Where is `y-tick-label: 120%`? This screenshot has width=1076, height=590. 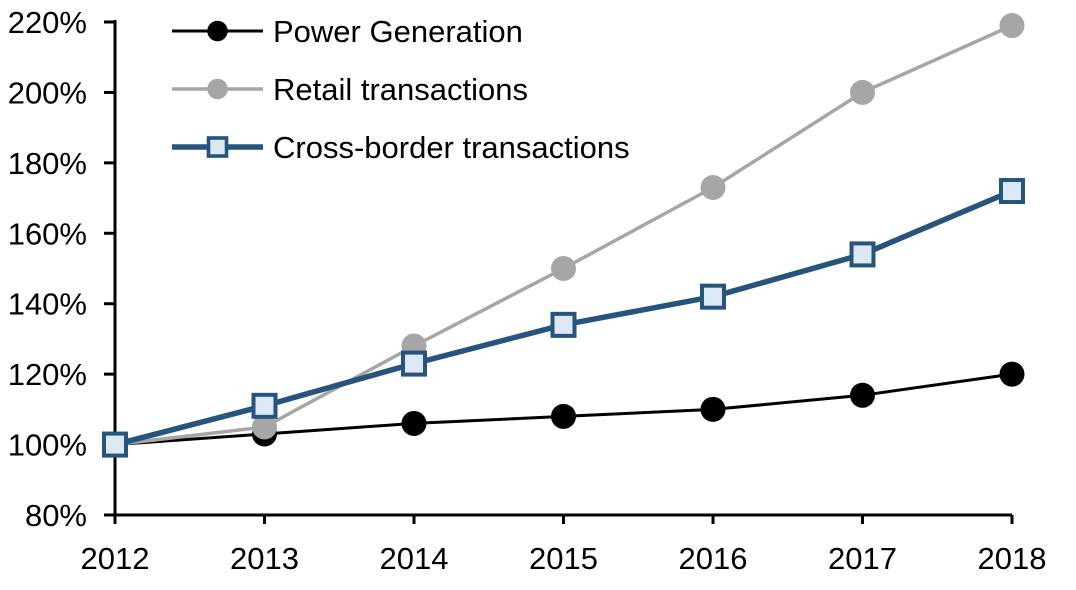
y-tick-label: 120% is located at coordinates (47, 374).